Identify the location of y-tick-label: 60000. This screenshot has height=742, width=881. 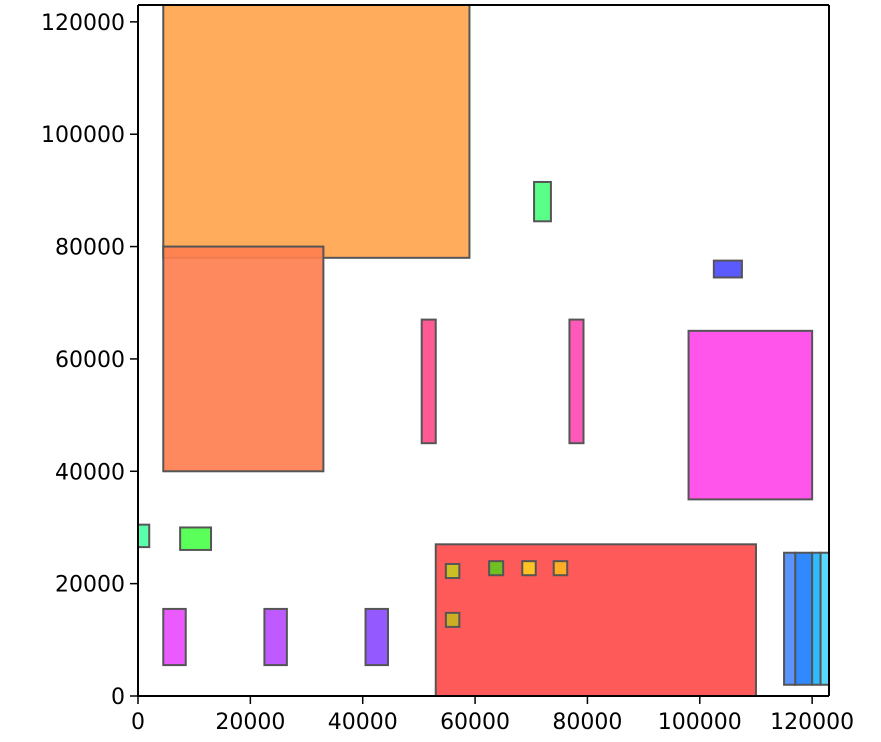
(90, 360).